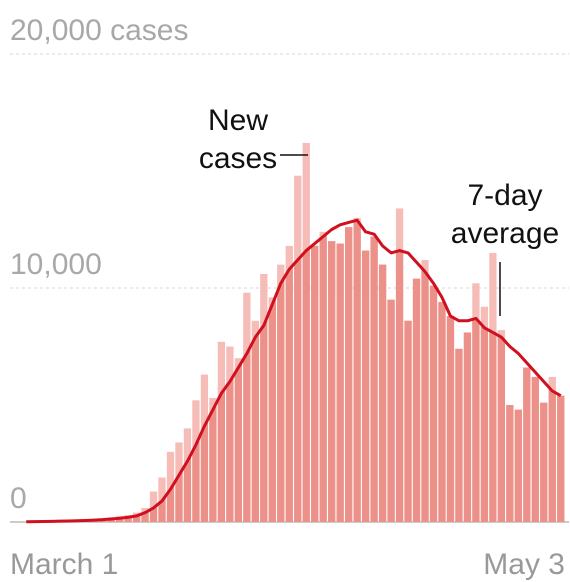 The height and width of the screenshot is (582, 570). I want to click on annotation: New, so click(238, 120).